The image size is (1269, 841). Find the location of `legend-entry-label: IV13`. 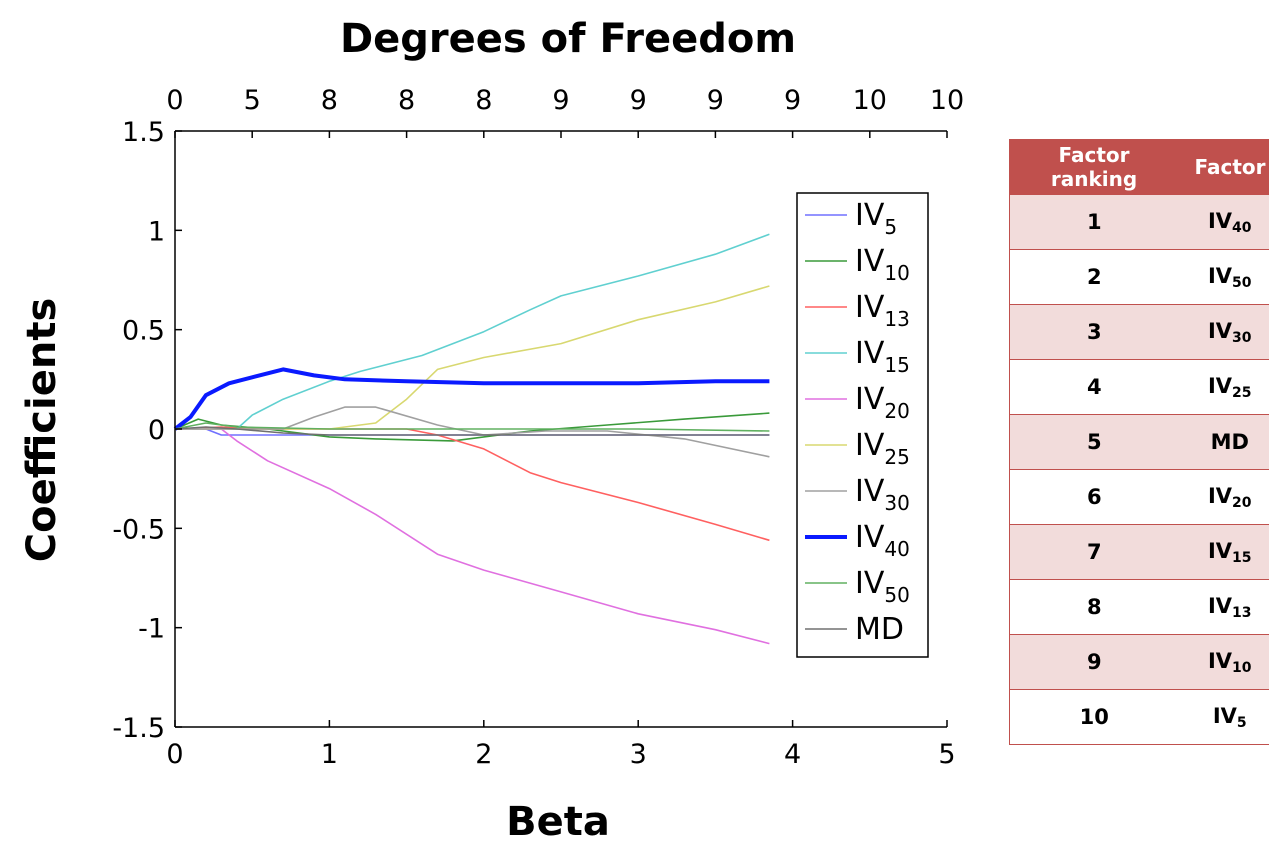

legend-entry-label: IV13 is located at coordinates (882, 310).